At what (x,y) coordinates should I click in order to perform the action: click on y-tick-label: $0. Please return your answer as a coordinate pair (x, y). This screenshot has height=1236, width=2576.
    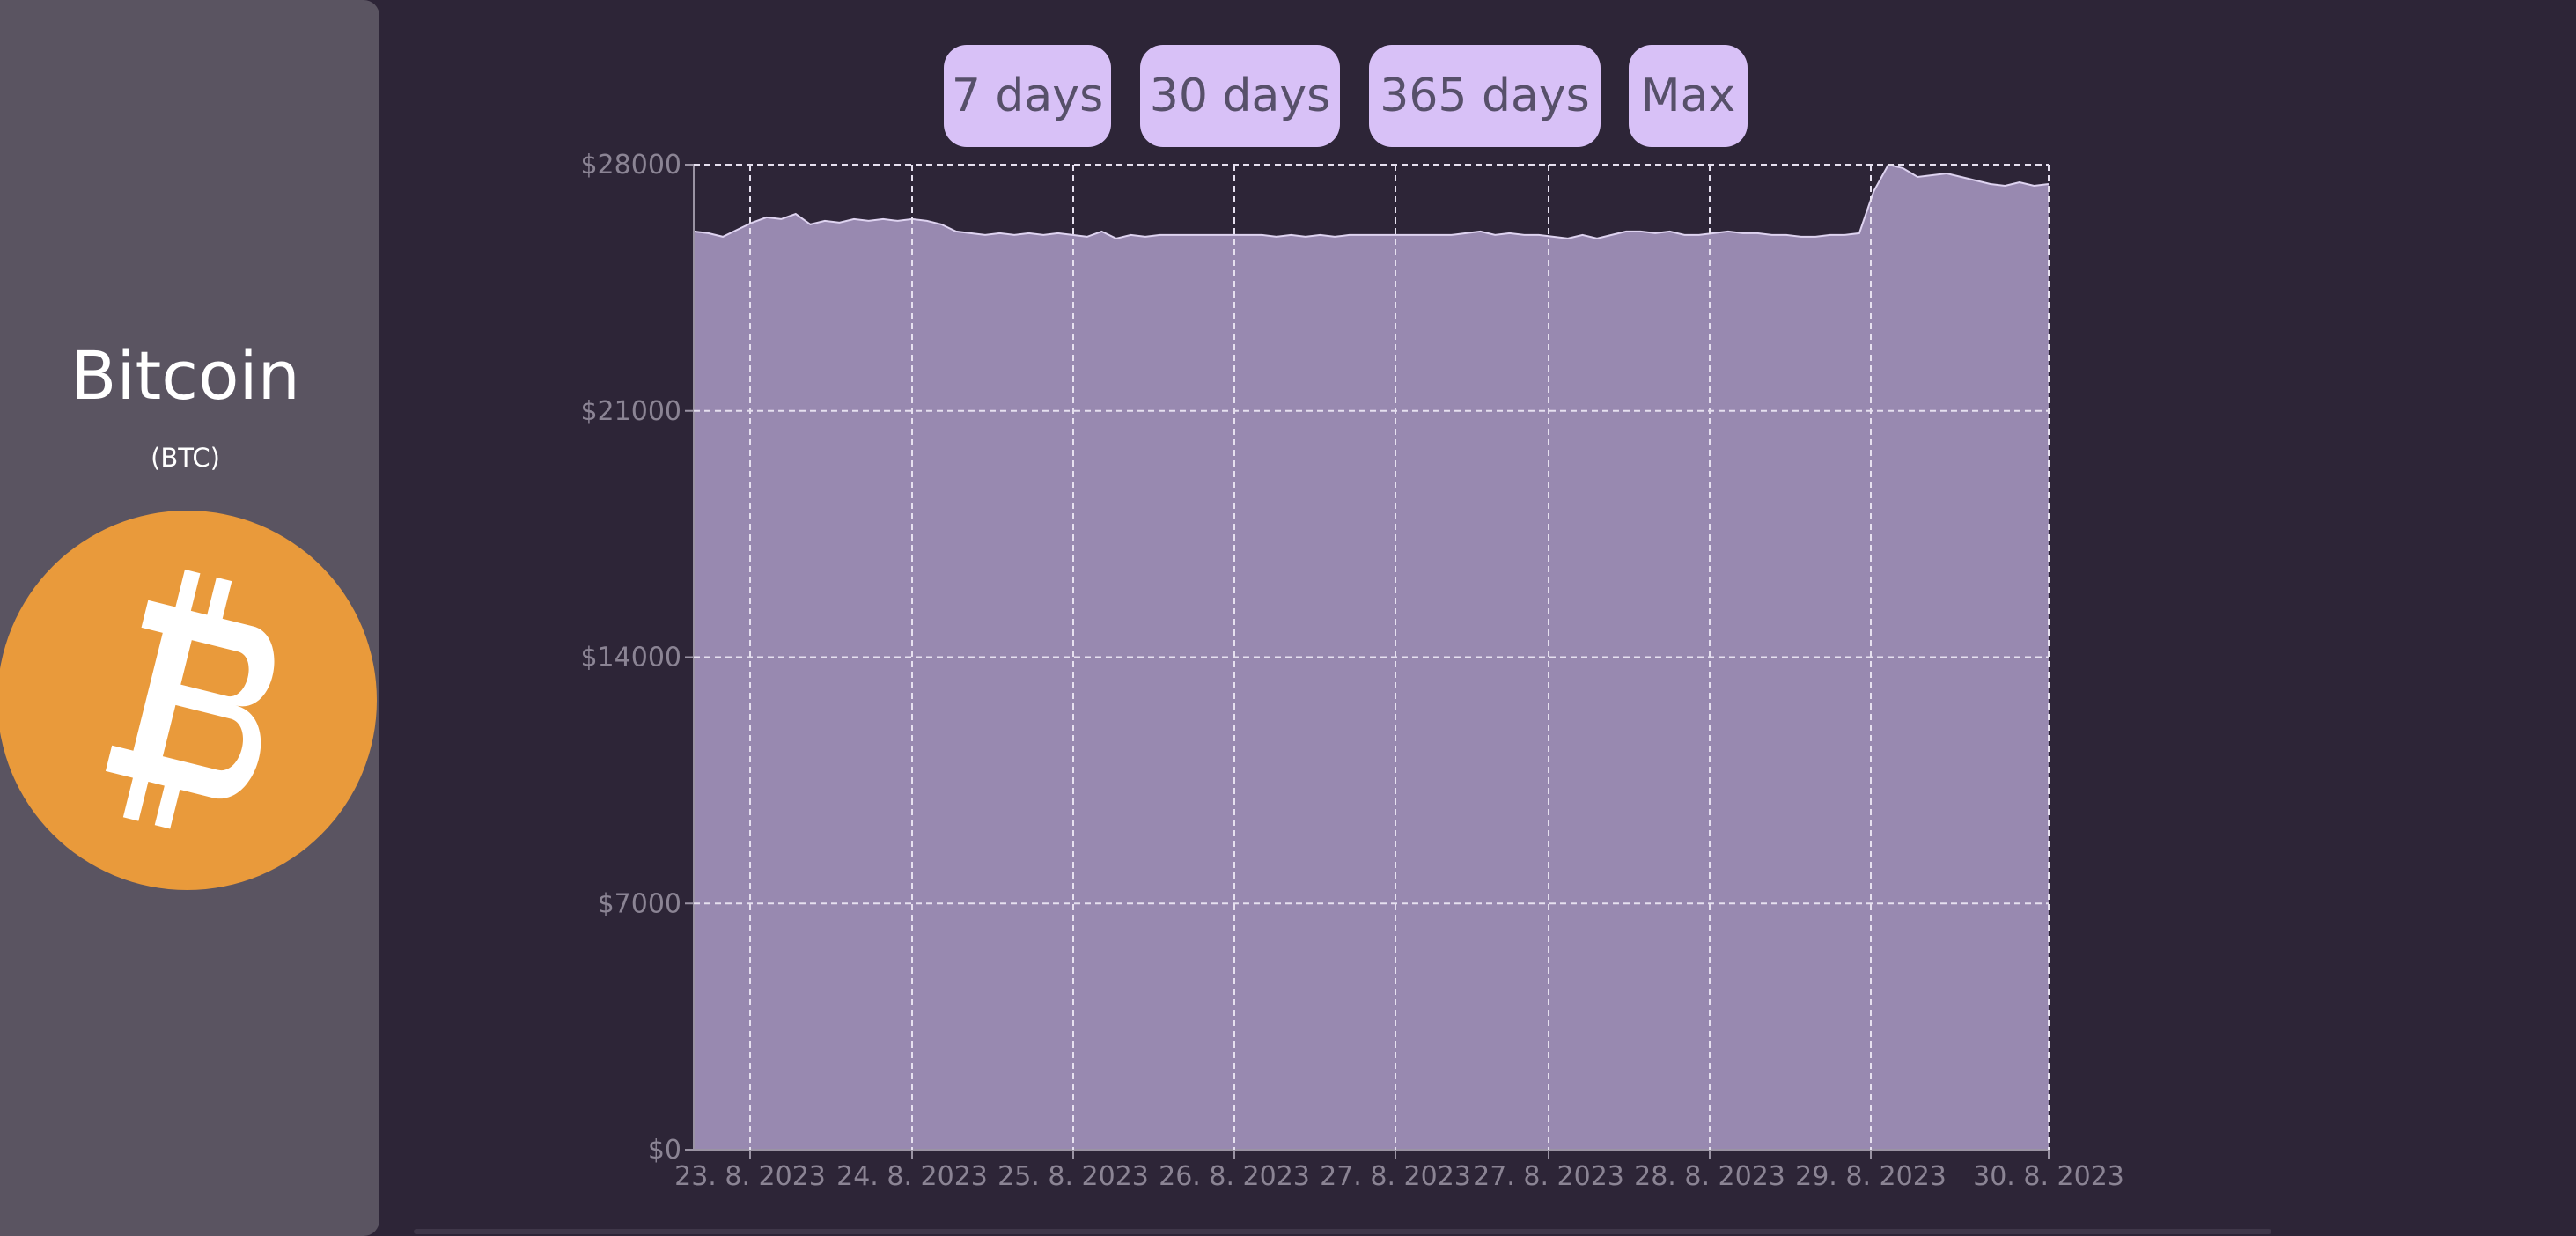
    Looking at the image, I should click on (664, 1150).